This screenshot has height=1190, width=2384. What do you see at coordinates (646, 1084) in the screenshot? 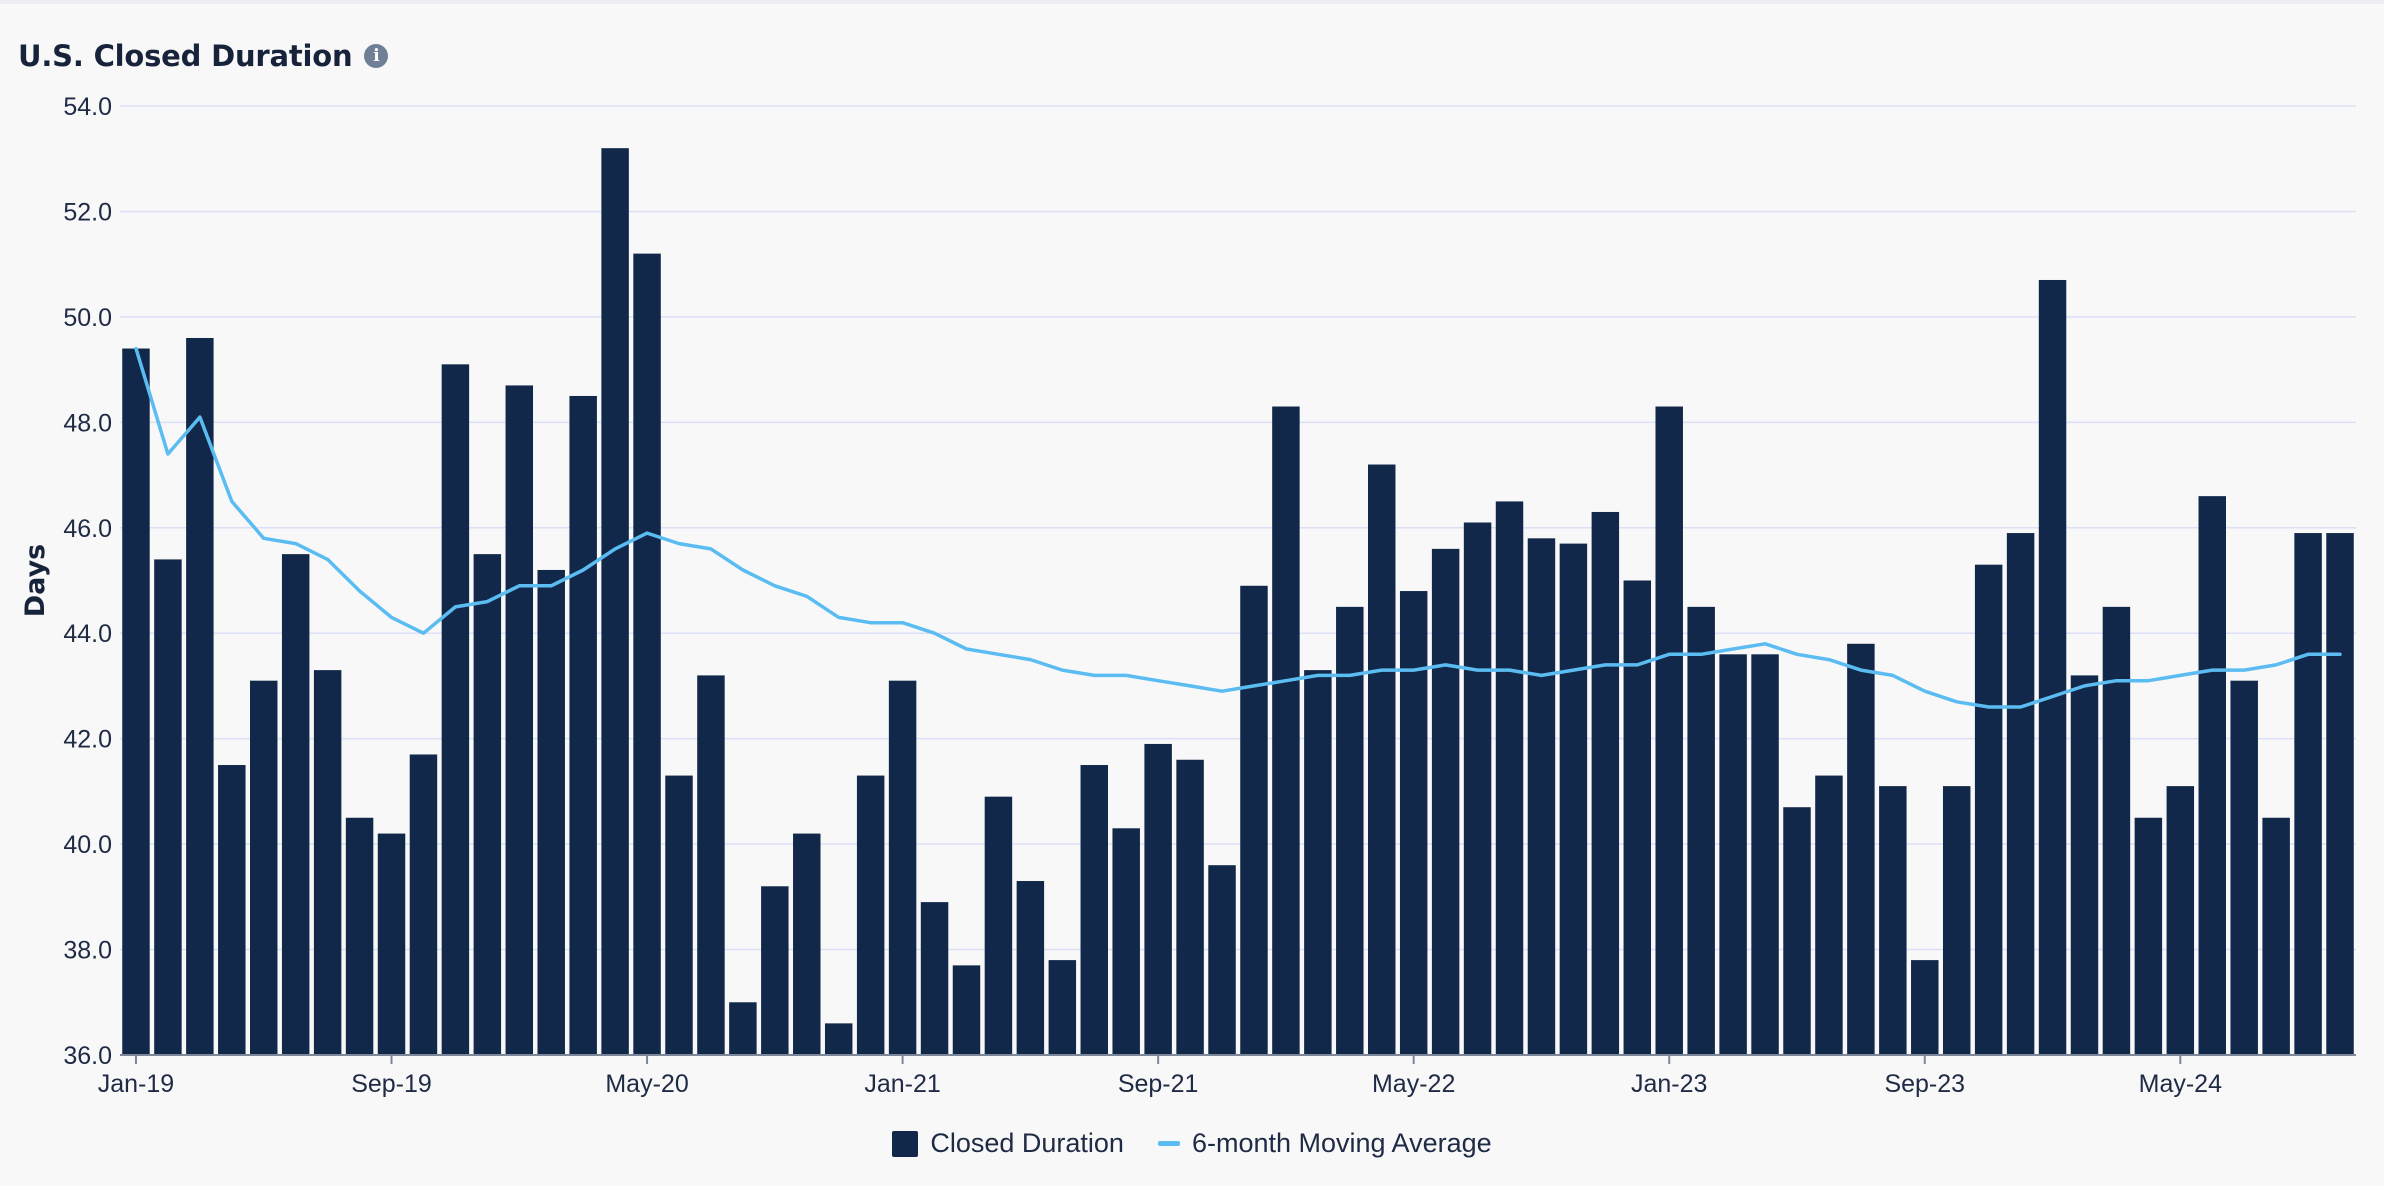
I see `x-tick-label: May-20` at bounding box center [646, 1084].